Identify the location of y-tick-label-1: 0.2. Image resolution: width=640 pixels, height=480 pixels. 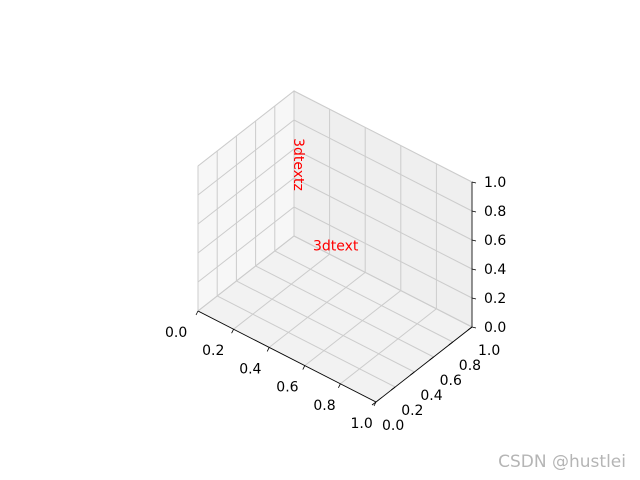
(412, 411).